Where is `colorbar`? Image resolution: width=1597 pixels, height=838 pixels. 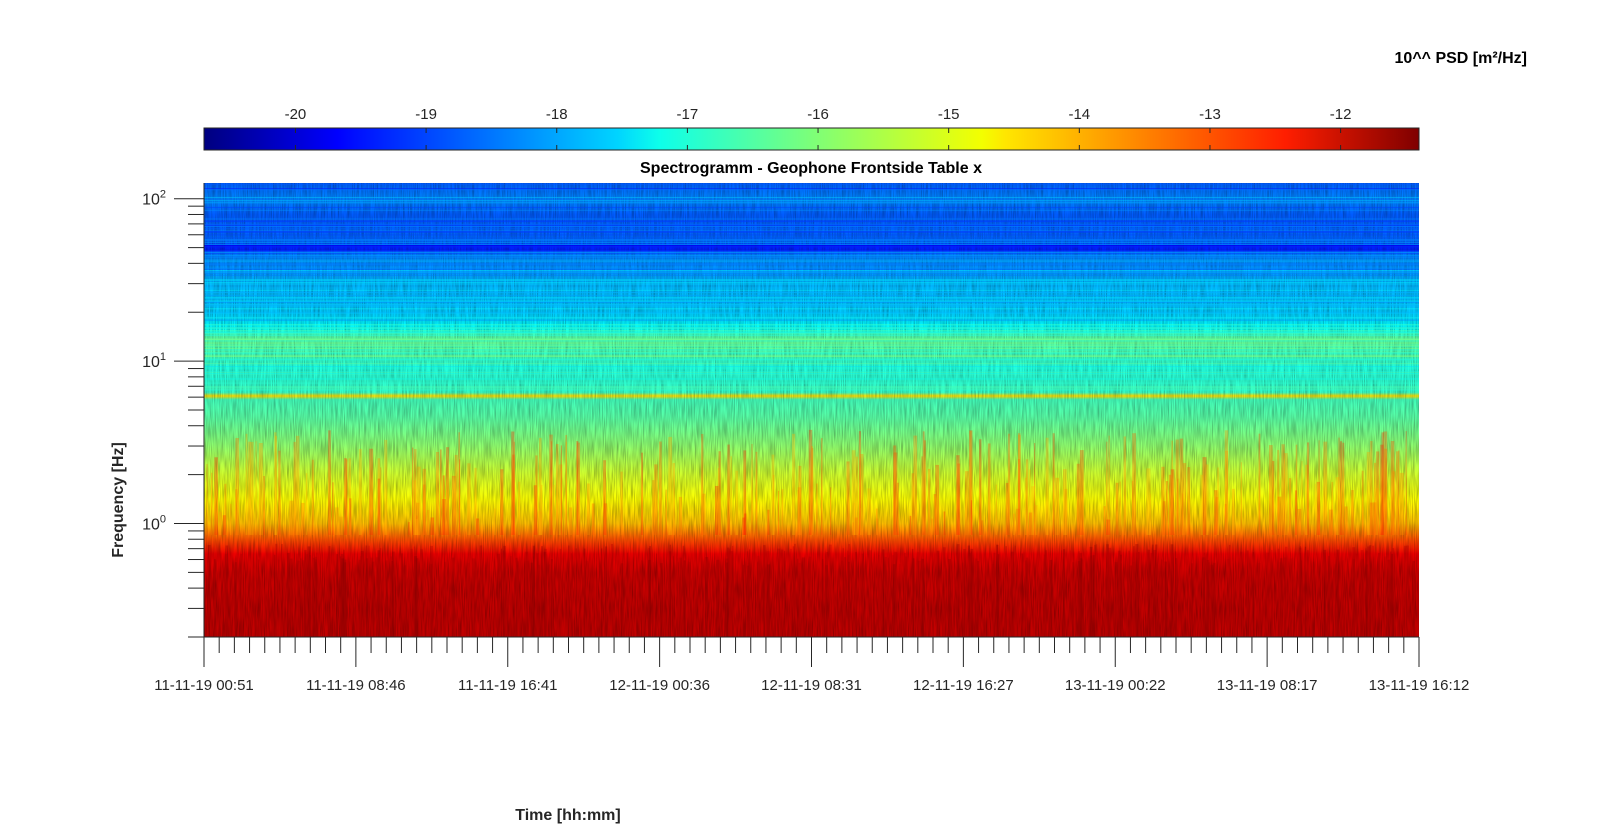 colorbar is located at coordinates (811, 139).